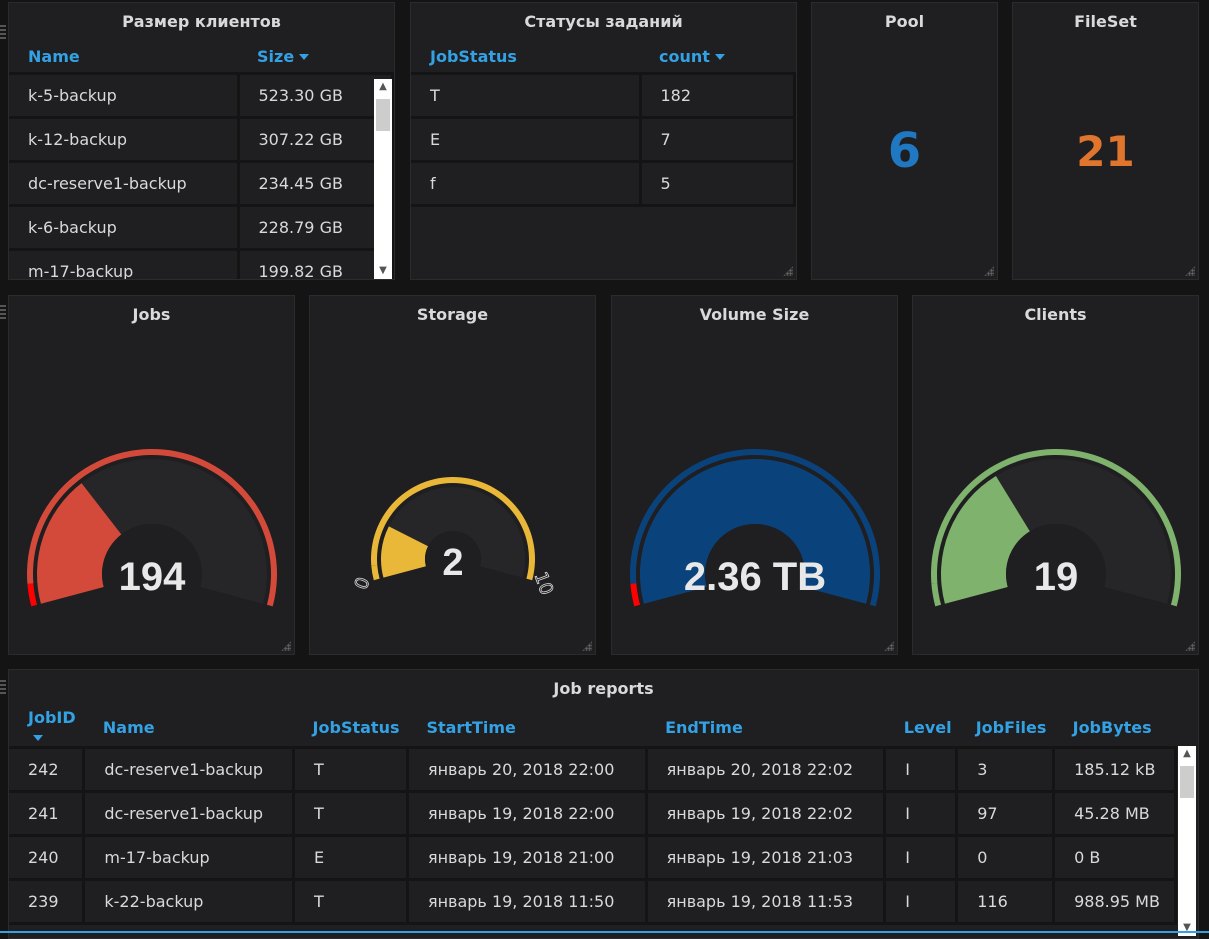 Image resolution: width=1209 pixels, height=939 pixels. What do you see at coordinates (766, 858) in the screenshot?
I see `cell: январь 19, 2018 21:03` at bounding box center [766, 858].